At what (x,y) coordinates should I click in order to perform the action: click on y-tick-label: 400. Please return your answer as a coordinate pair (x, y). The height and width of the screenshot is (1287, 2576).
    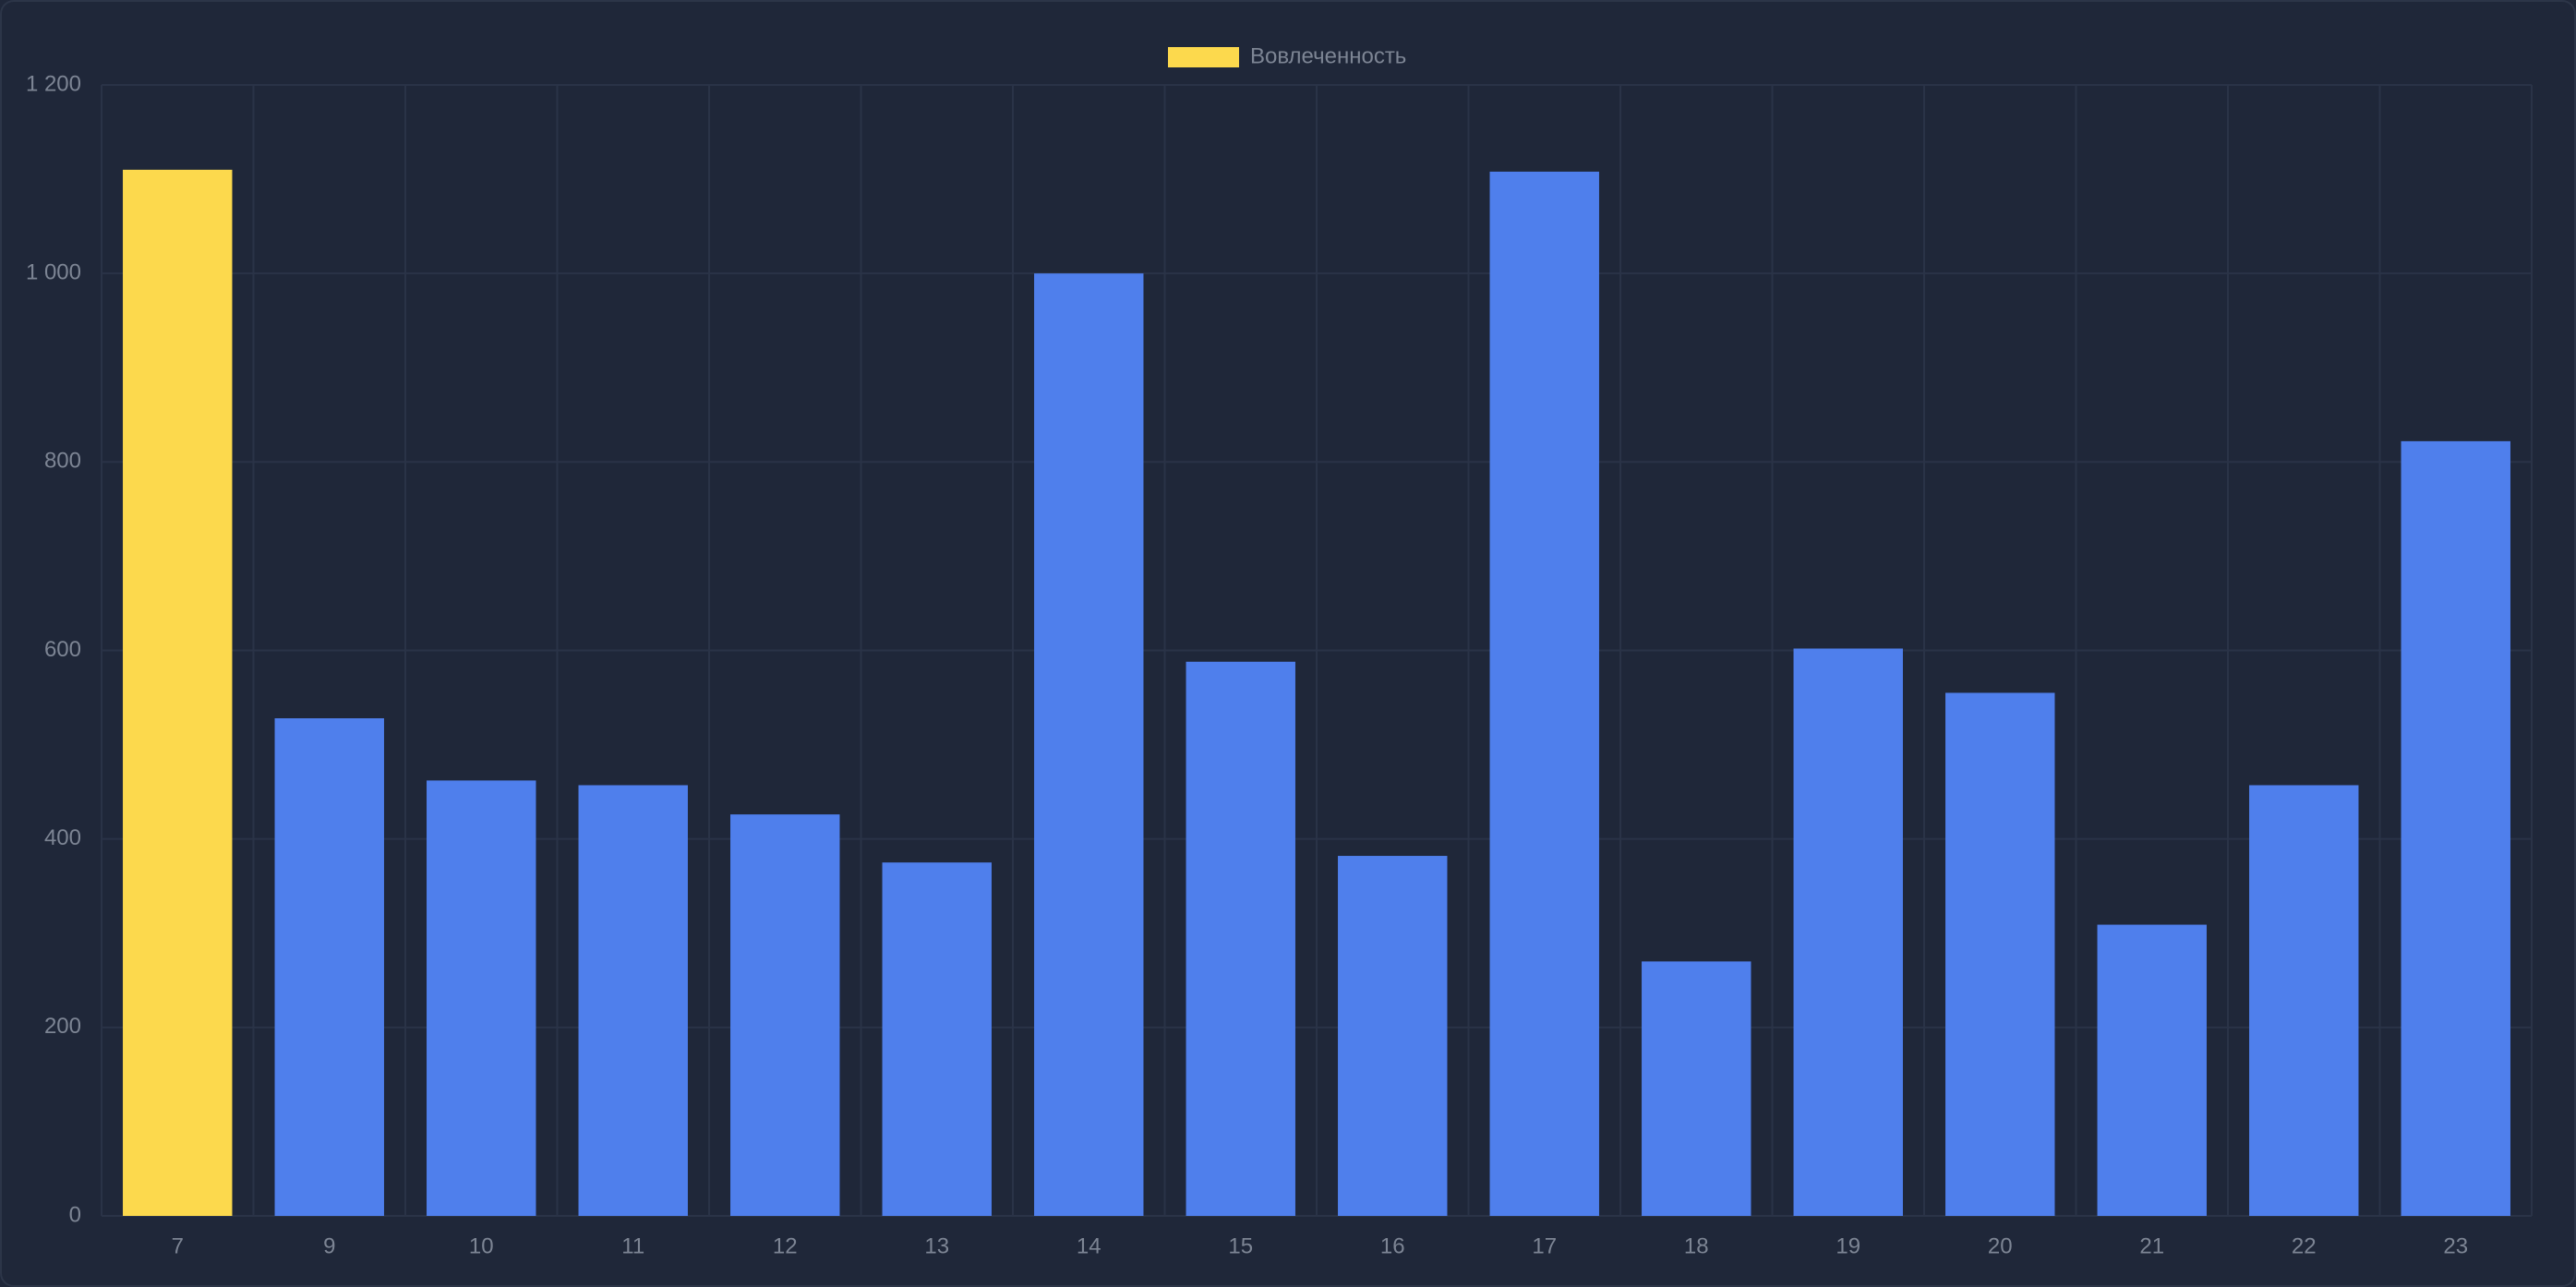
    Looking at the image, I should click on (62, 838).